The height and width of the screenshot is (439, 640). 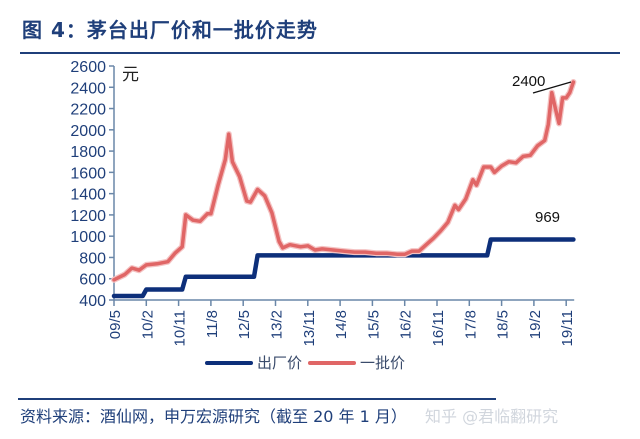 I want to click on x-tick-label: 10/11, so click(x=180, y=328).